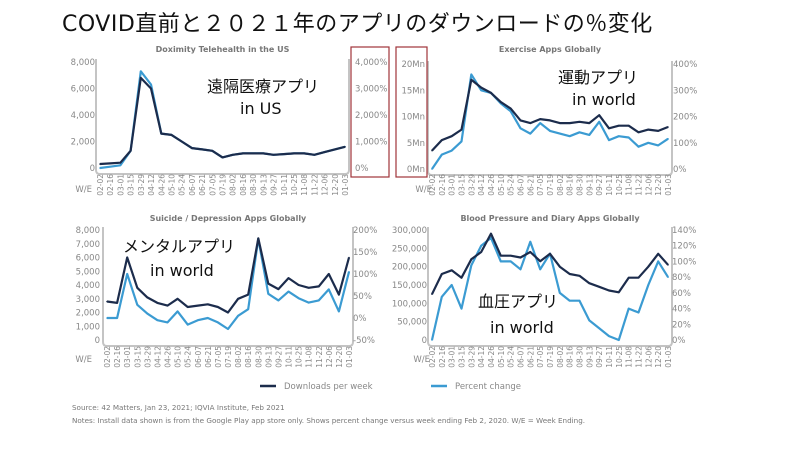 The image size is (800, 450). Describe the element at coordinates (88, 286) in the screenshot. I see `left-axis-tick: 4,000` at that location.